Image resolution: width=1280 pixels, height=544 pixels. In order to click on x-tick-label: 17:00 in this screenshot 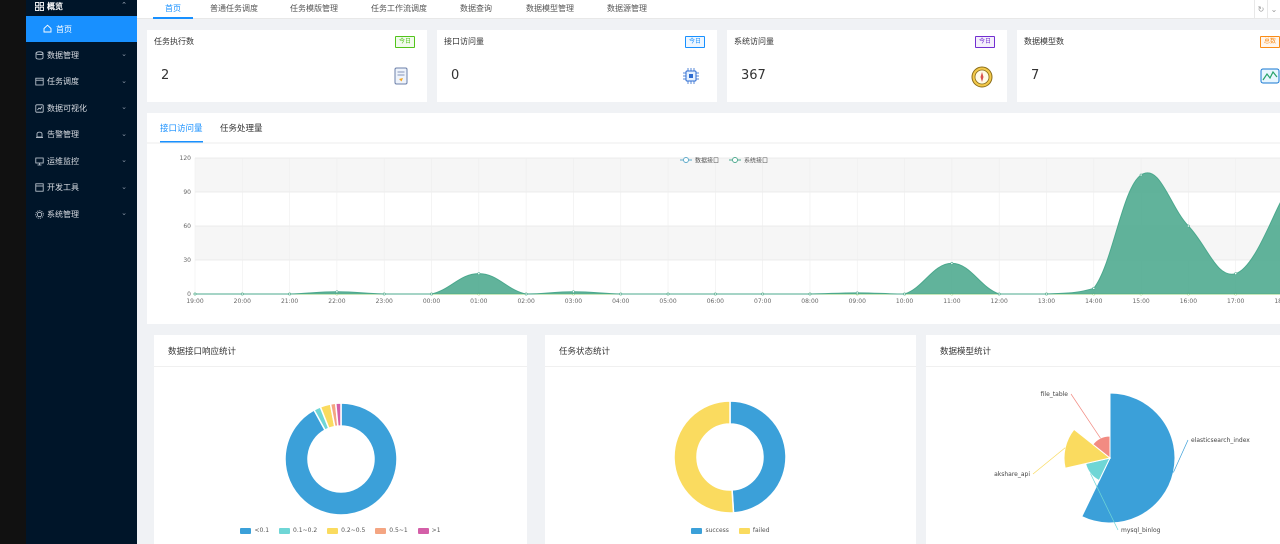, I will do `click(1235, 301)`.